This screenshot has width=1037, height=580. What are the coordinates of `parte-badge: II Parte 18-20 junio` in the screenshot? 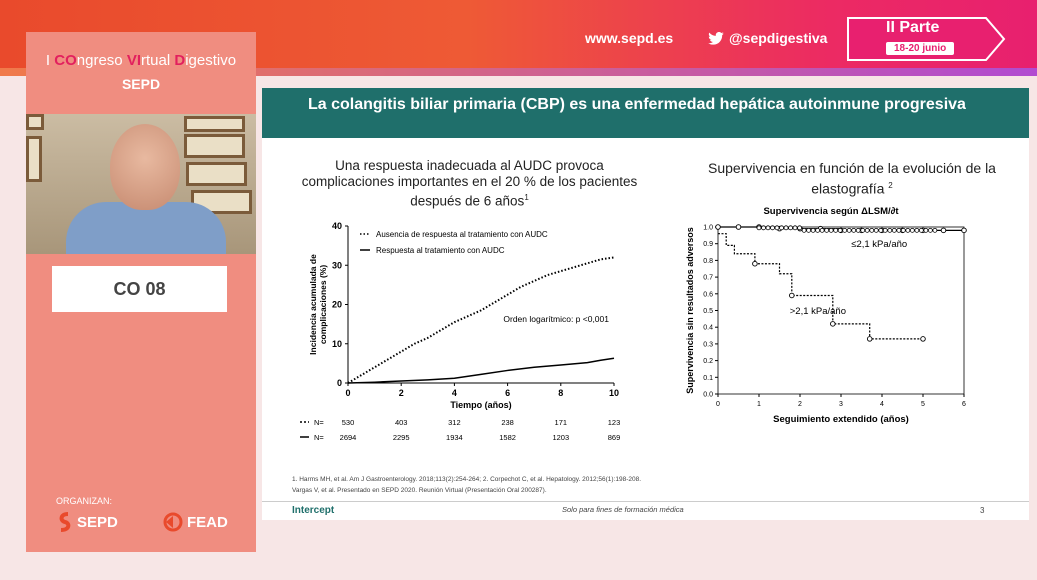 It's located at (927, 39).